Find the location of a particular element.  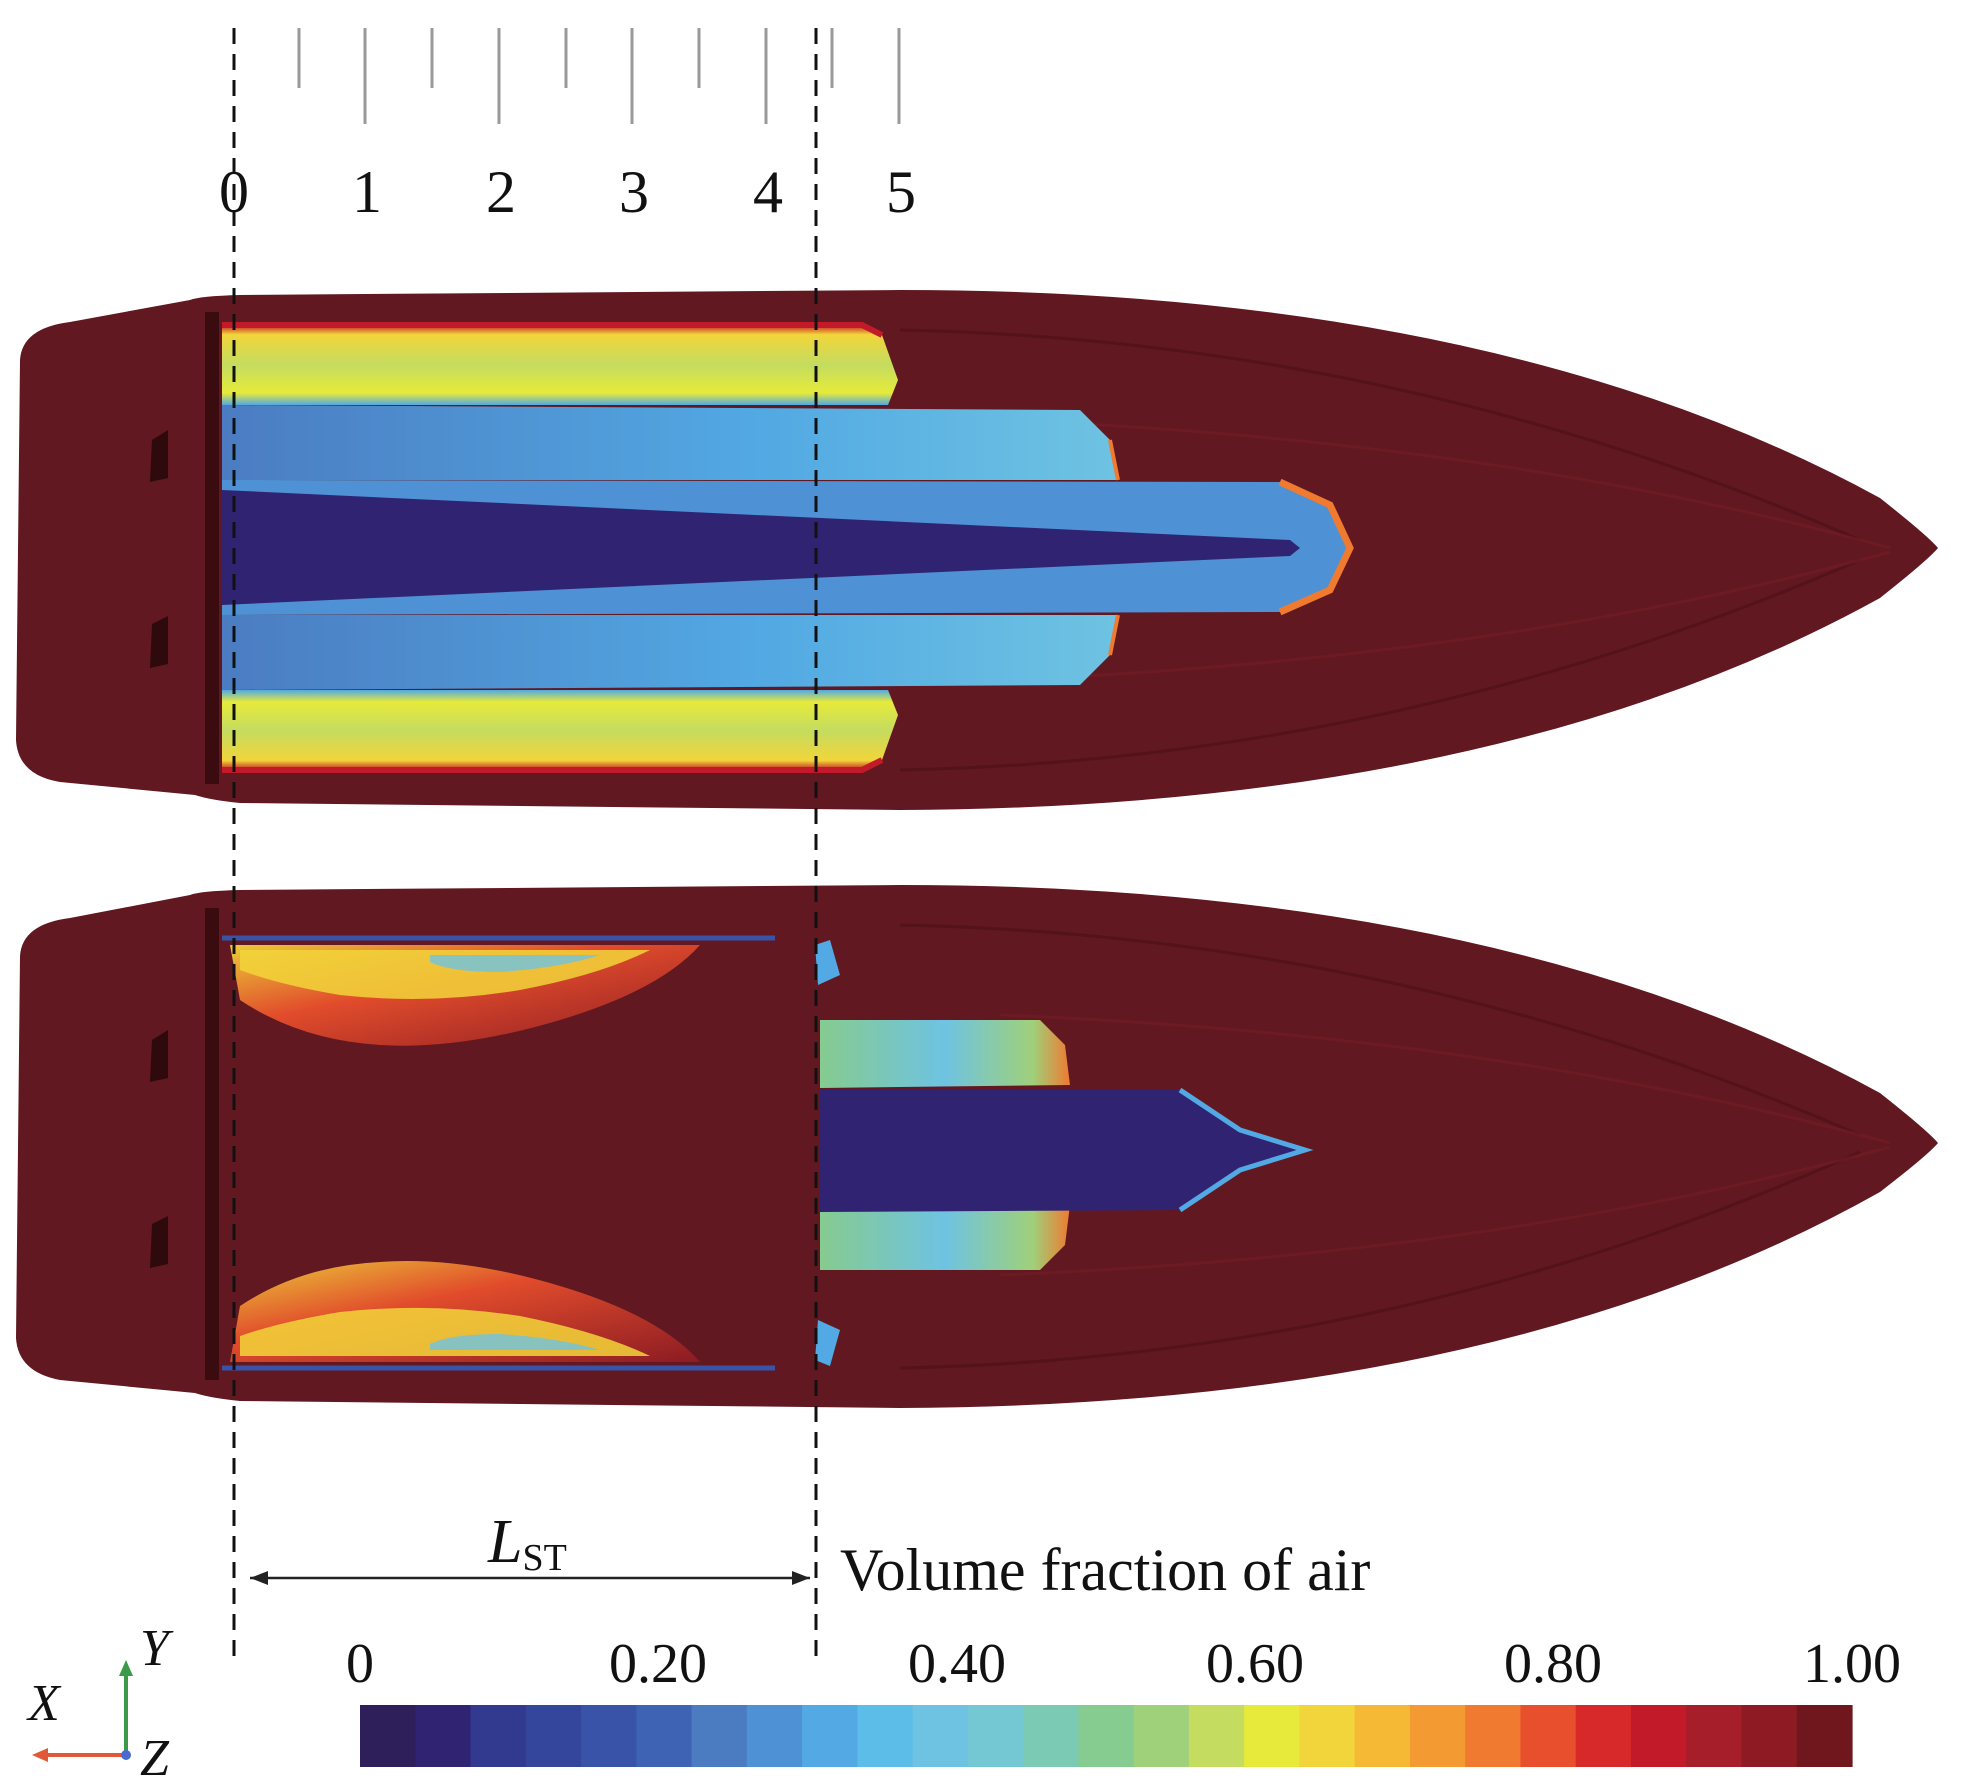

colorbar-tick-0-80: 0.80 is located at coordinates (1553, 1664).